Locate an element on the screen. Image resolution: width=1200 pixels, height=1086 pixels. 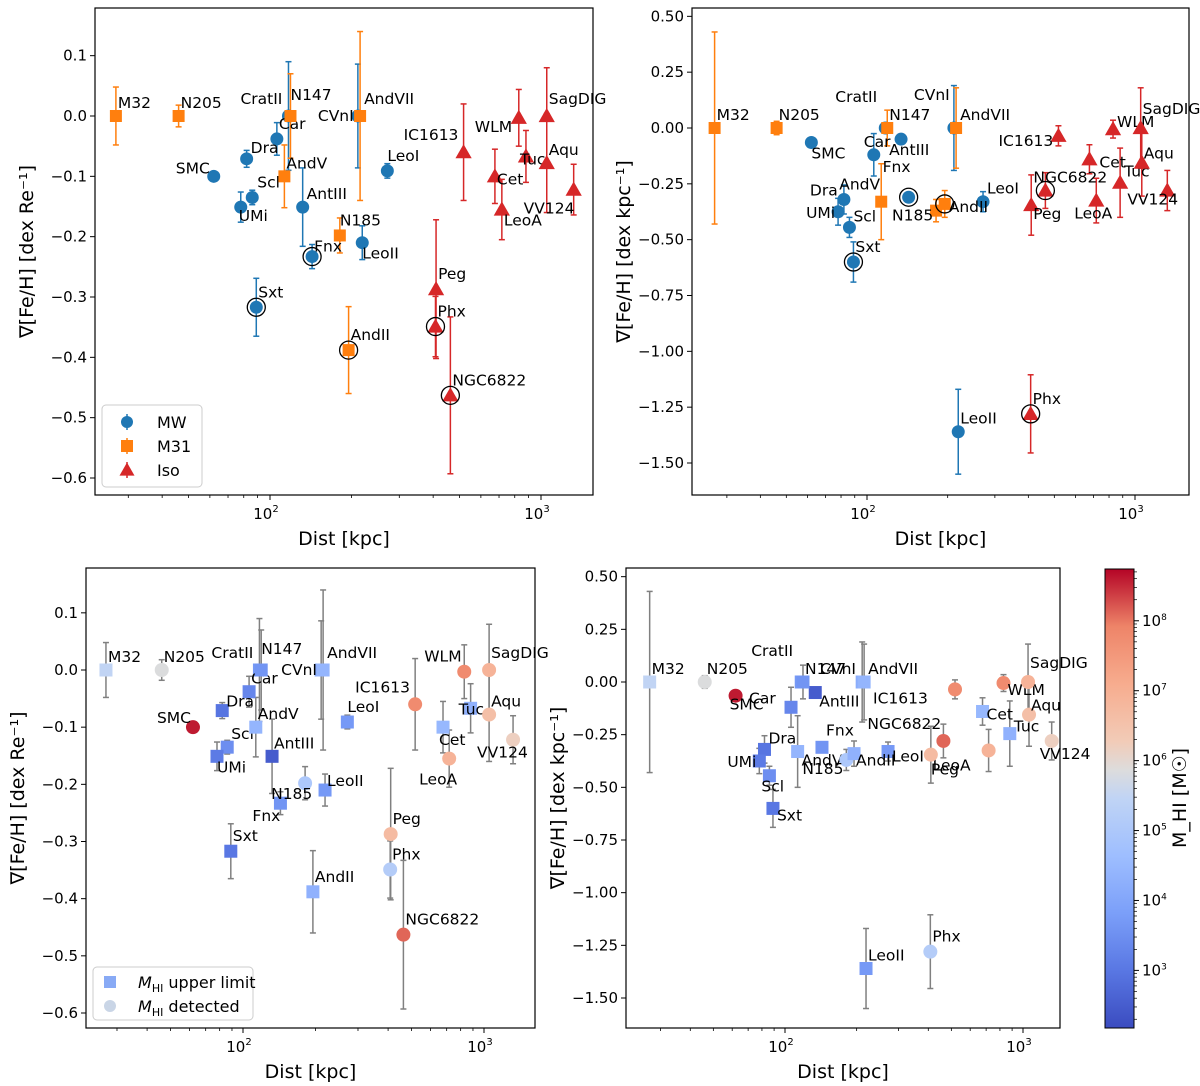
data-point-fnx is located at coordinates (822, 747).